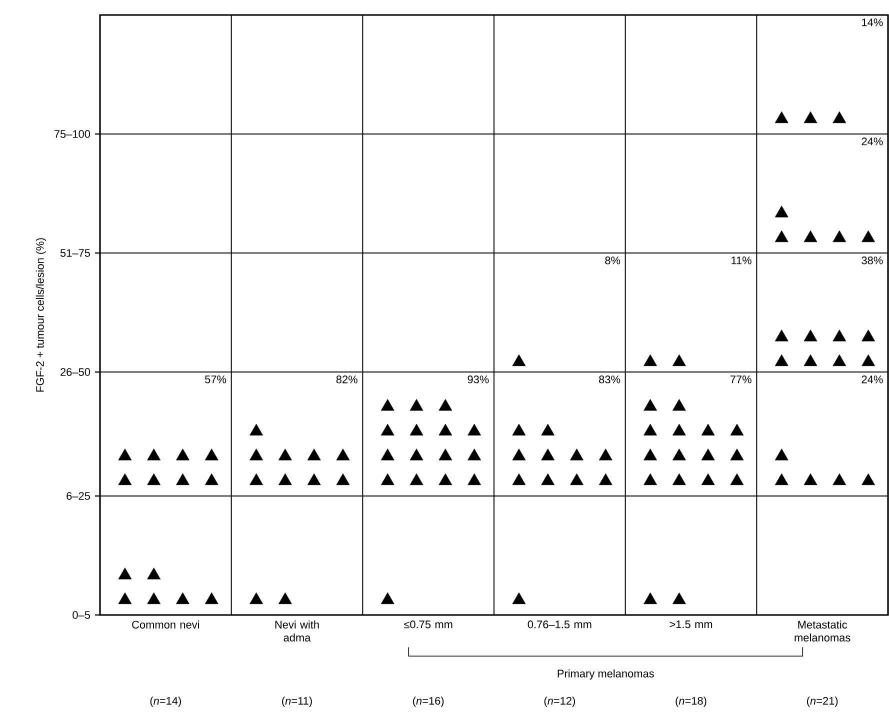 This screenshot has height=722, width=889. I want to click on annotation: 83%, so click(609, 380).